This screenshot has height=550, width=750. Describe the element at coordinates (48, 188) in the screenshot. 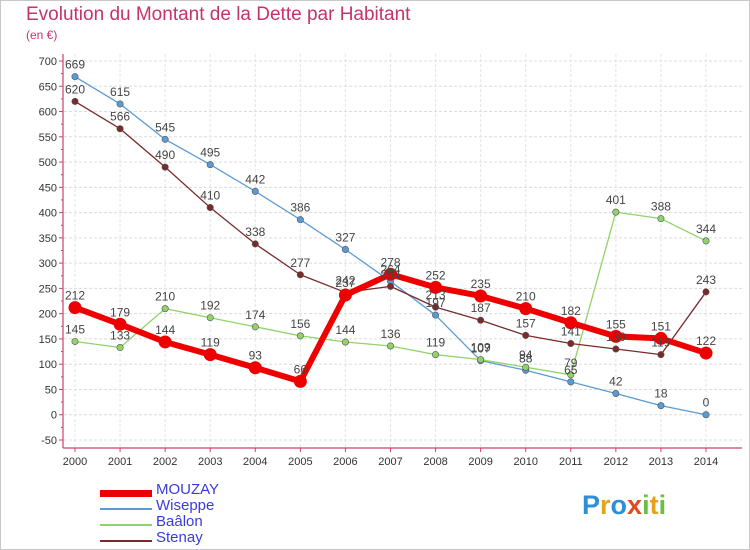

I see `y-tick-label: 450` at that location.